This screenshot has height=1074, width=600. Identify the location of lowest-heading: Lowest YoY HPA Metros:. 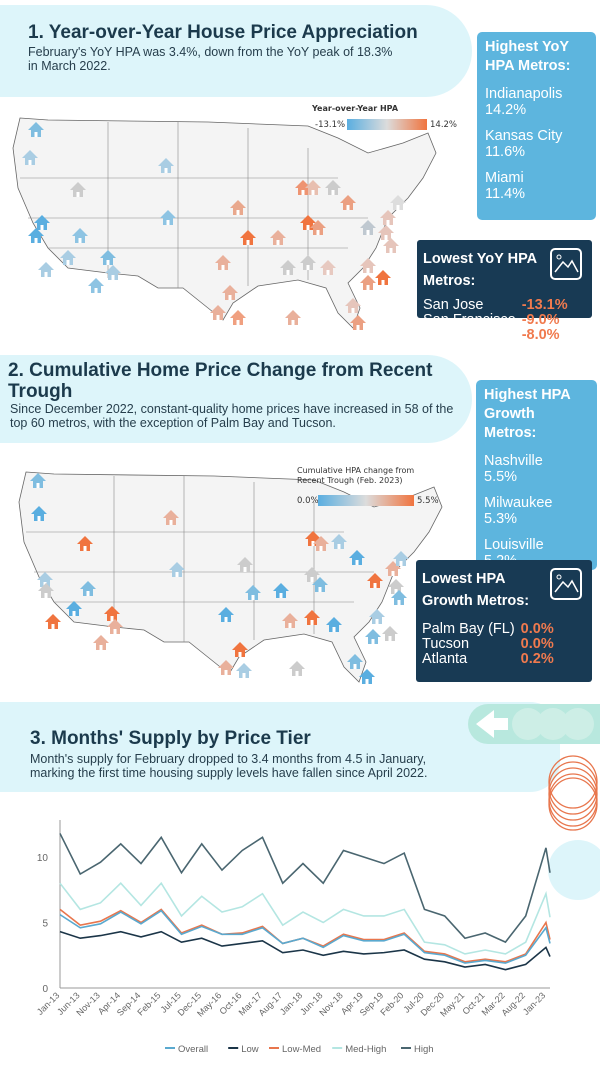
(480, 270).